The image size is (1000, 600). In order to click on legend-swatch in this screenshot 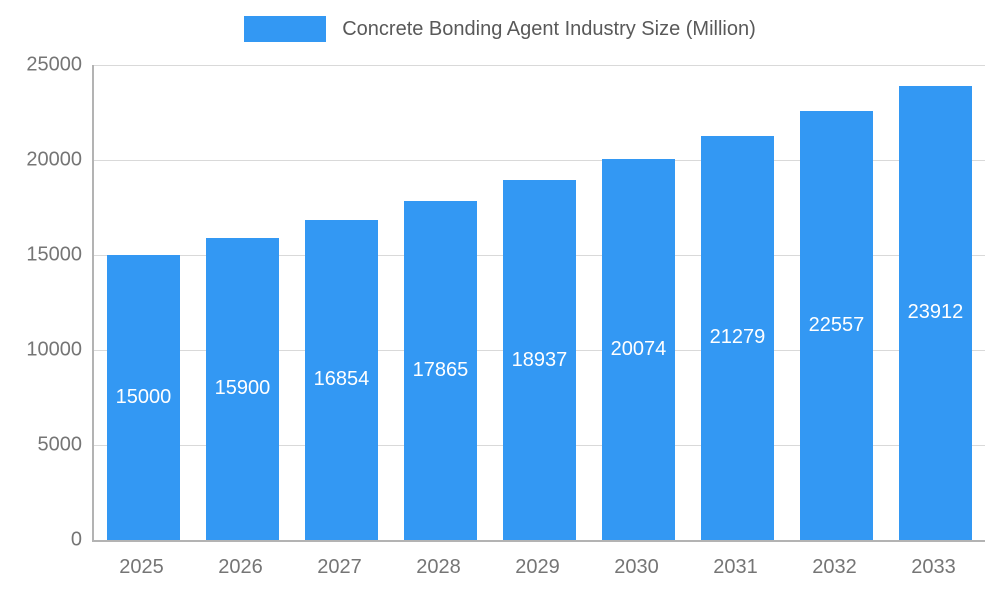, I will do `click(285, 29)`.